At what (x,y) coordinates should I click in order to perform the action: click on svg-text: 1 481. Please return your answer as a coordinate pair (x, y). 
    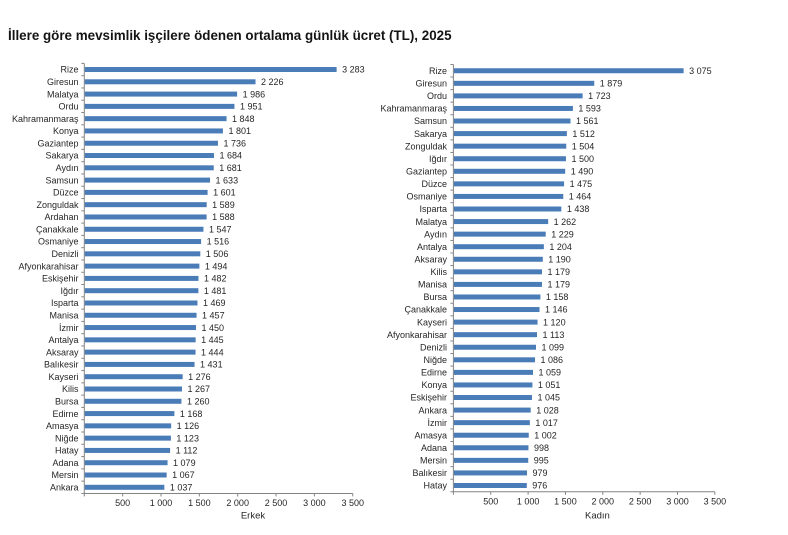
    Looking at the image, I should click on (215, 291).